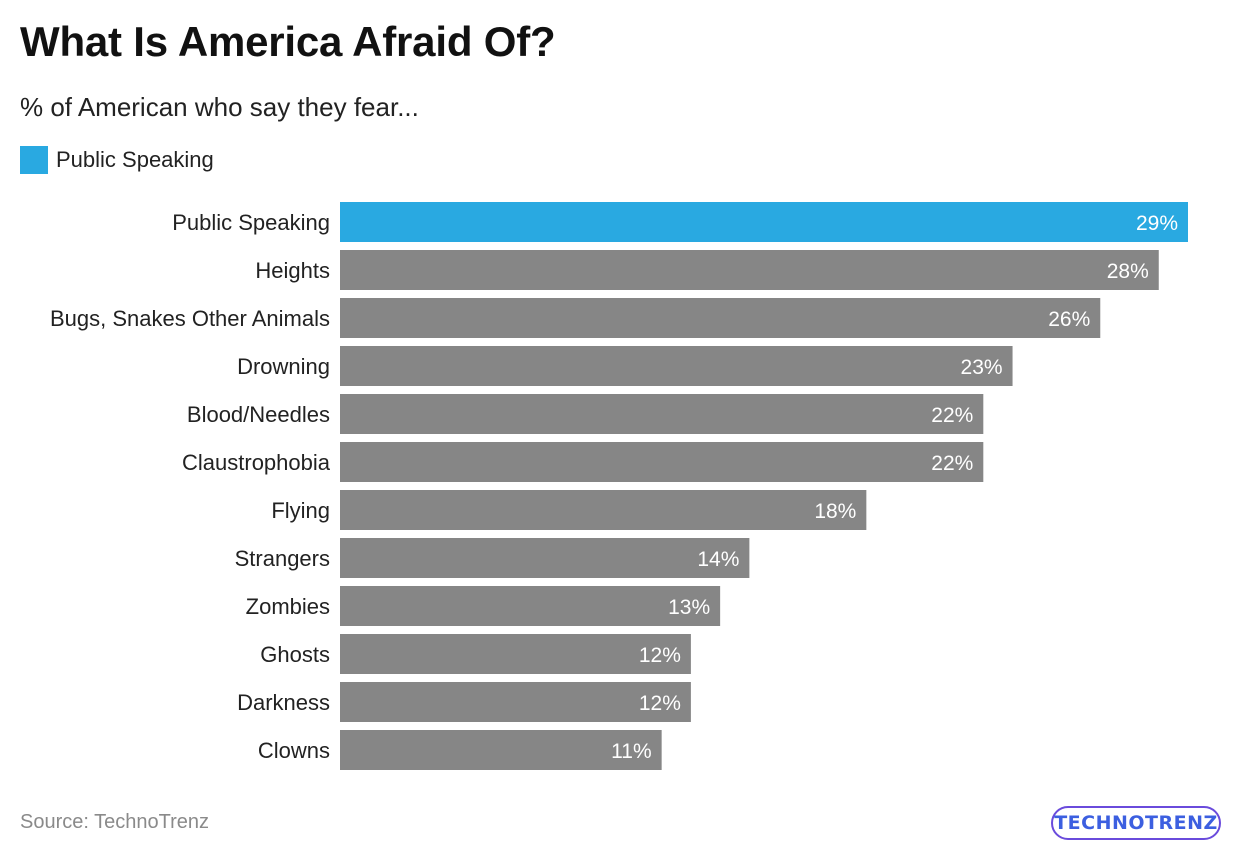 This screenshot has width=1240, height=858. What do you see at coordinates (114, 822) in the screenshot?
I see `source-note: Source: TechnoTrenz` at bounding box center [114, 822].